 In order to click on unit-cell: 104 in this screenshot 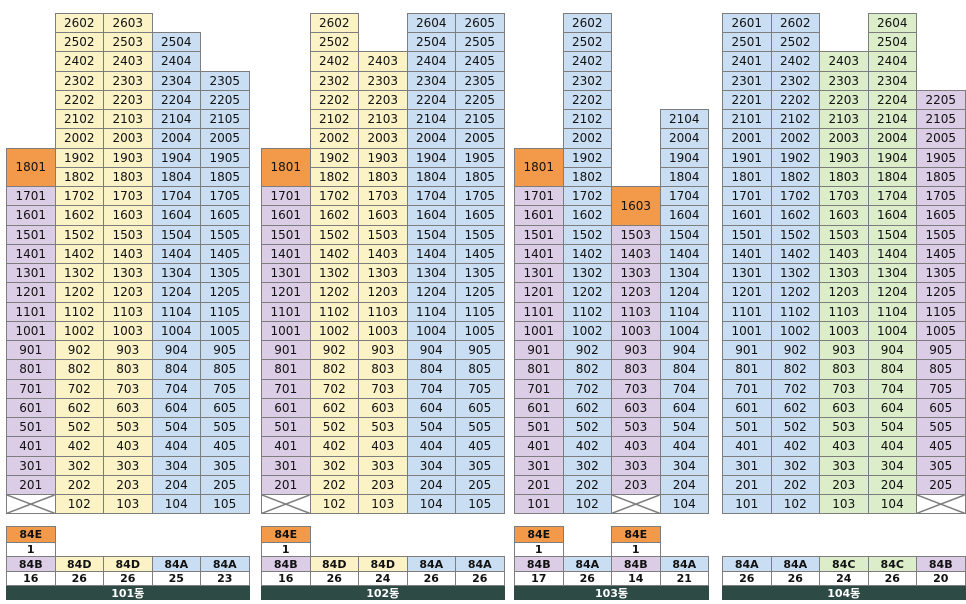, I will do `click(431, 504)`.